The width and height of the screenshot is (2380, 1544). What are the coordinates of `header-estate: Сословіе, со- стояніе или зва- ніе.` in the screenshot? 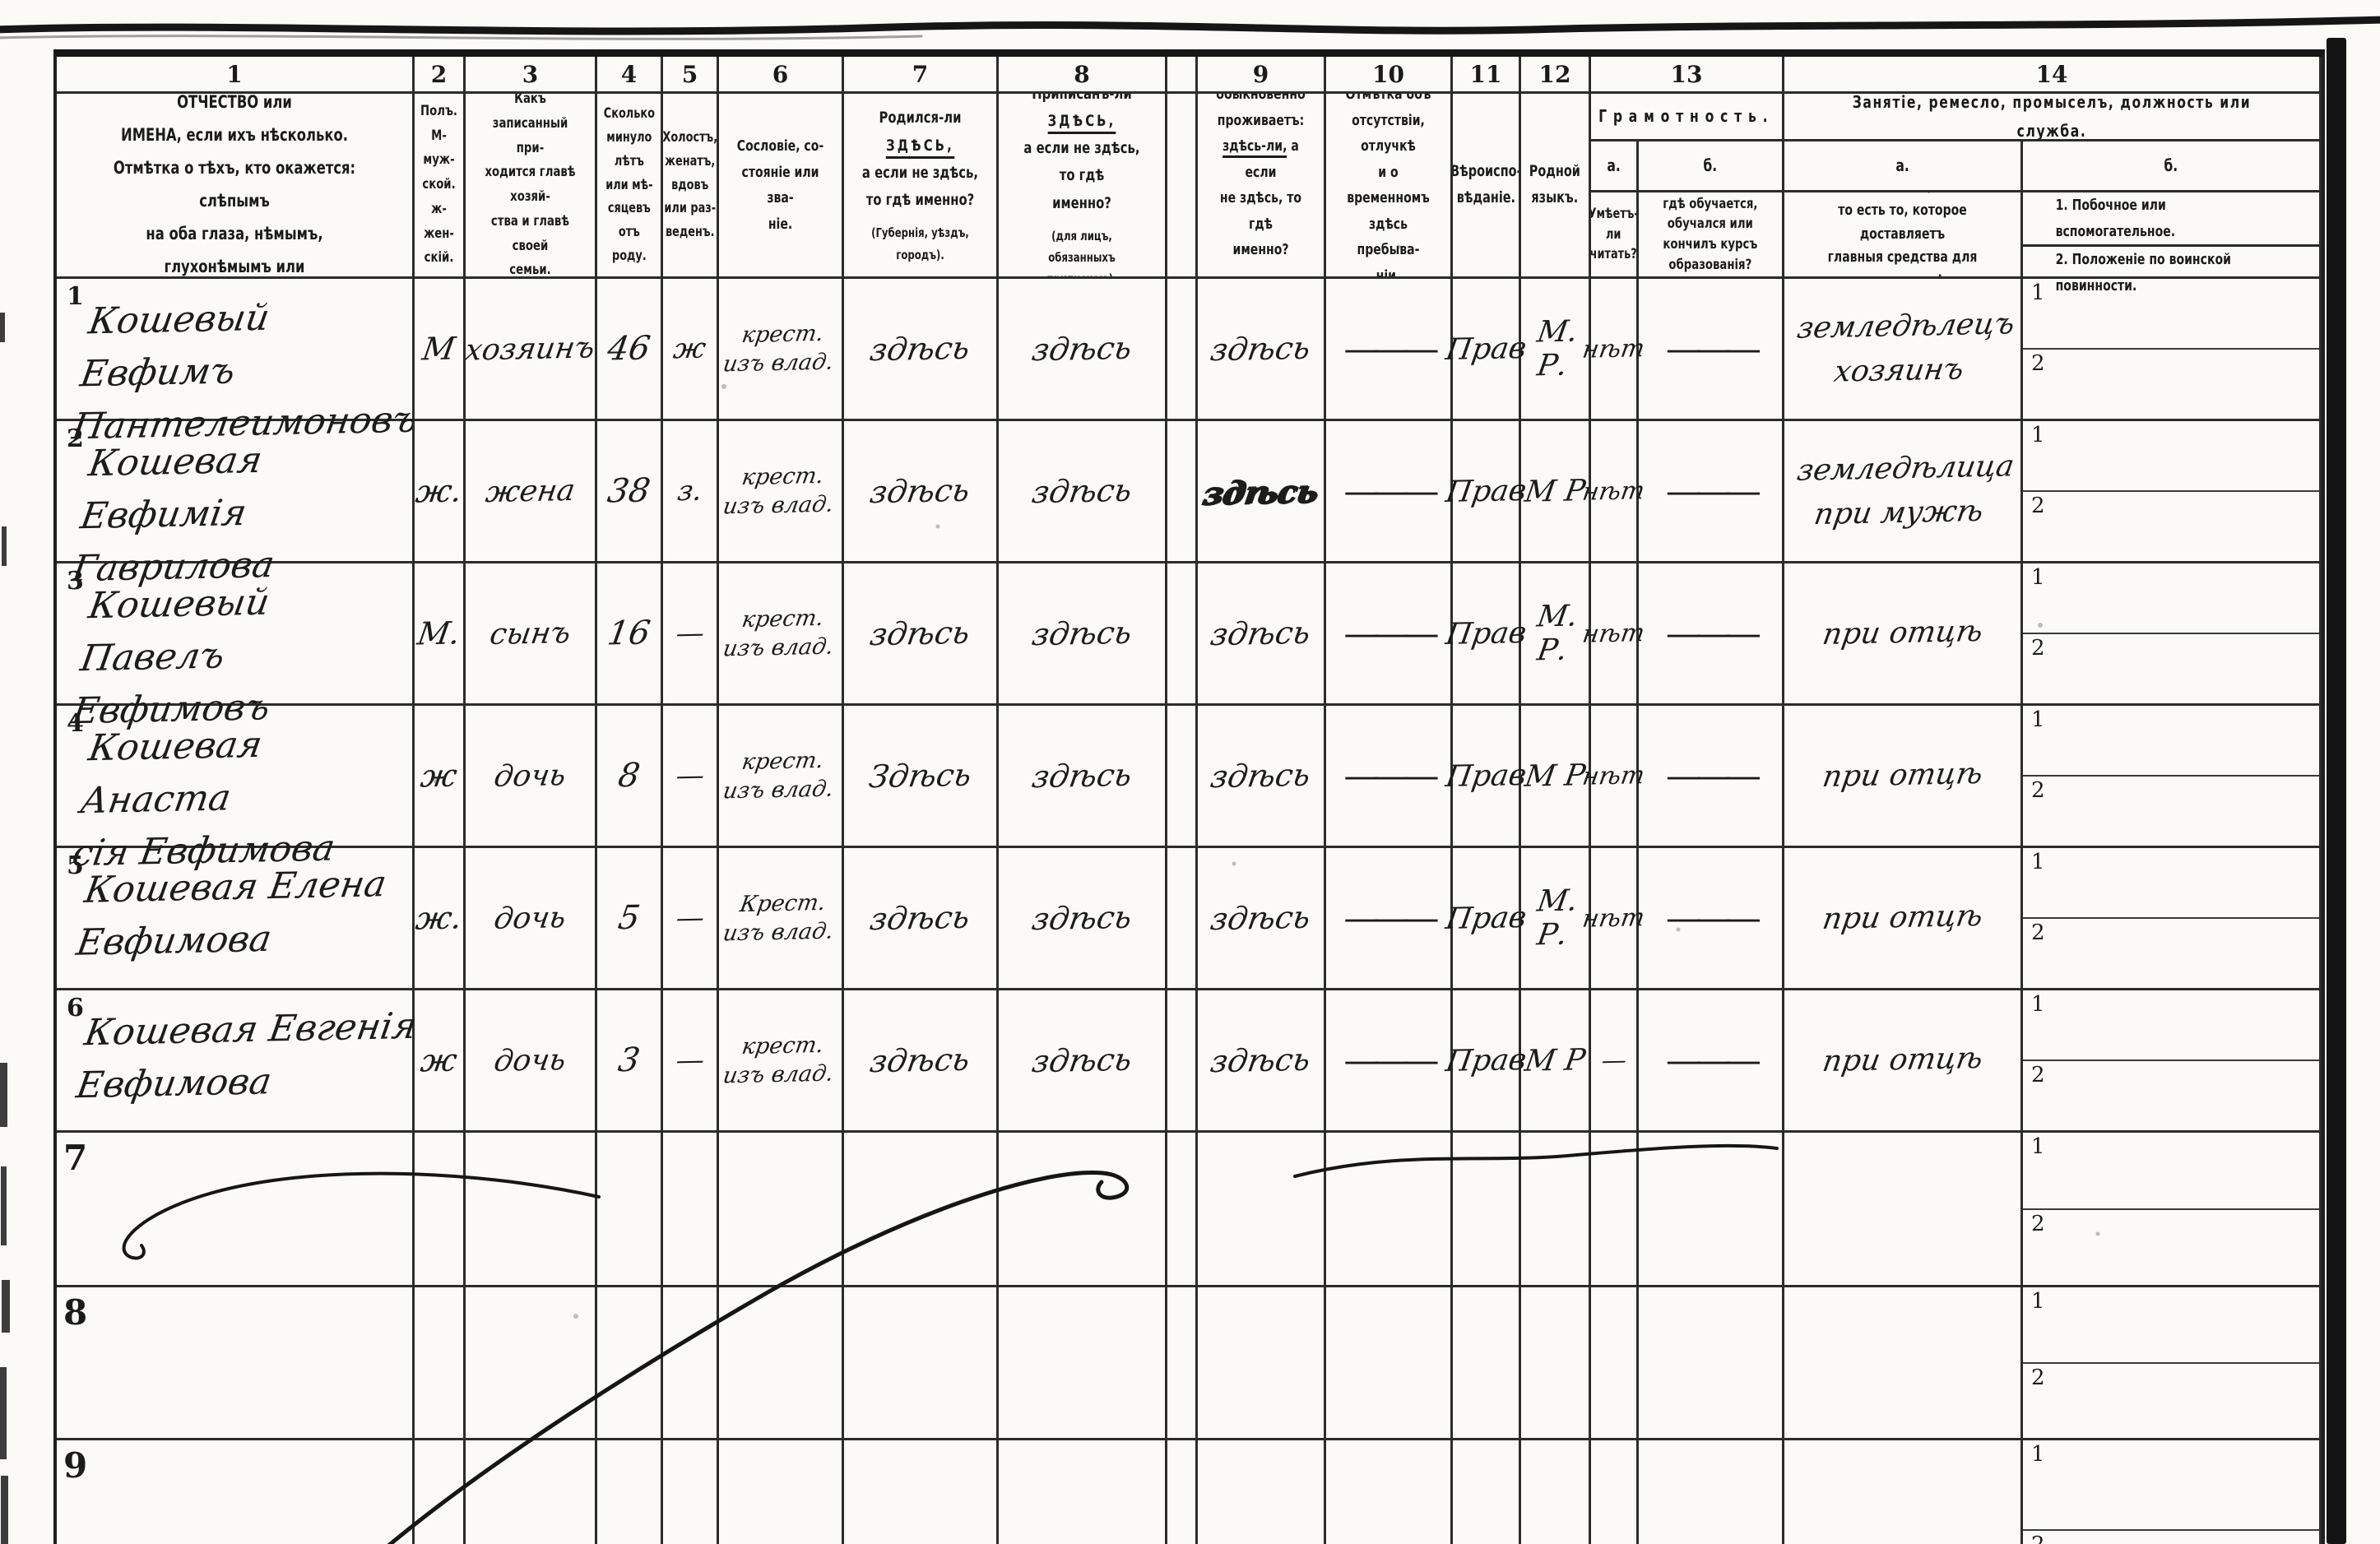 It's located at (781, 187).